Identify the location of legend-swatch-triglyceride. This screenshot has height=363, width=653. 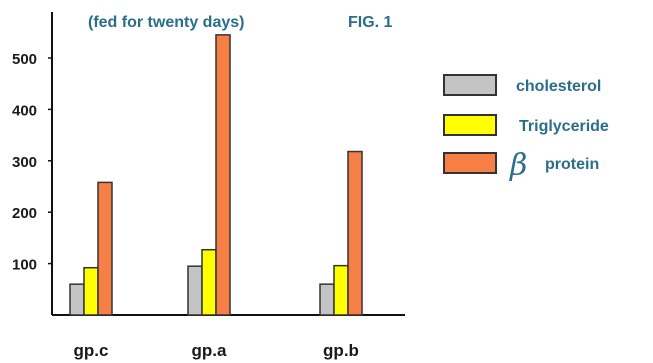
(470, 125).